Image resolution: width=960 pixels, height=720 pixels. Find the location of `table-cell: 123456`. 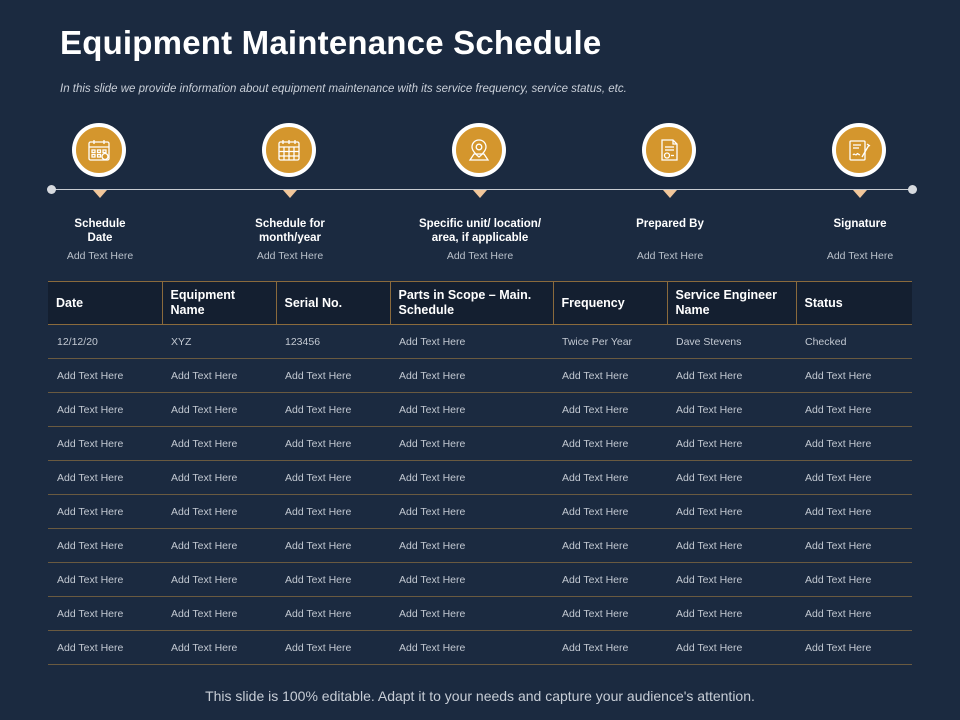

table-cell: 123456 is located at coordinates (333, 341).